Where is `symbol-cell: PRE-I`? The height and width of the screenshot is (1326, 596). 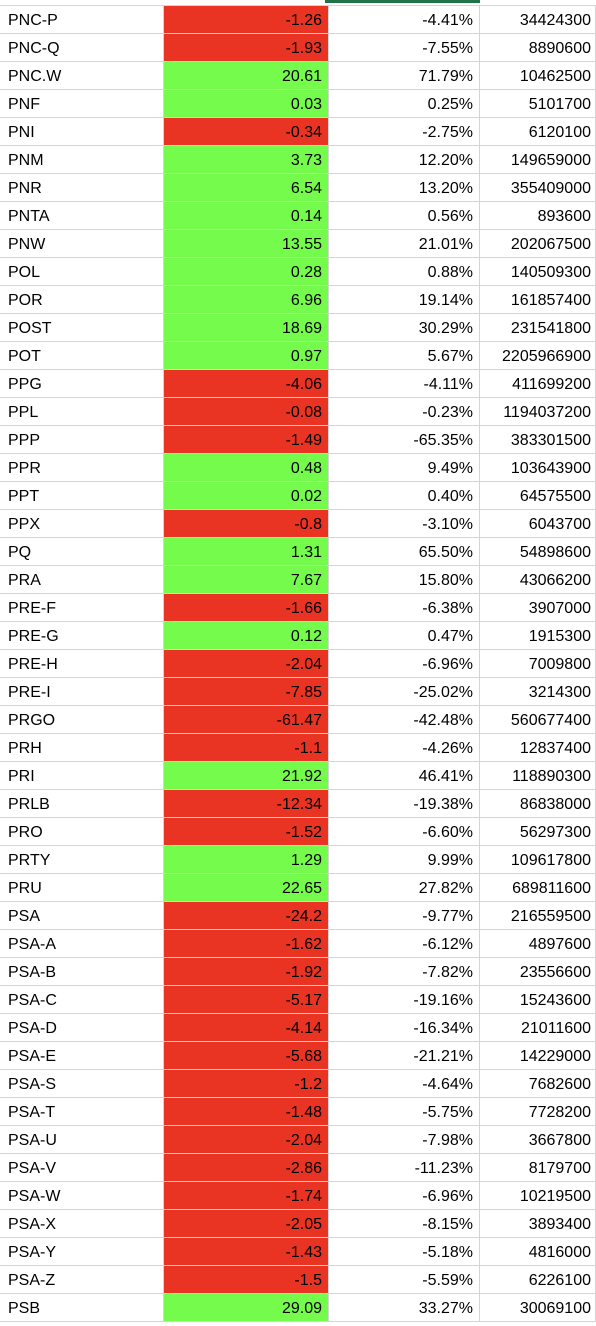 symbol-cell: PRE-I is located at coordinates (82, 692).